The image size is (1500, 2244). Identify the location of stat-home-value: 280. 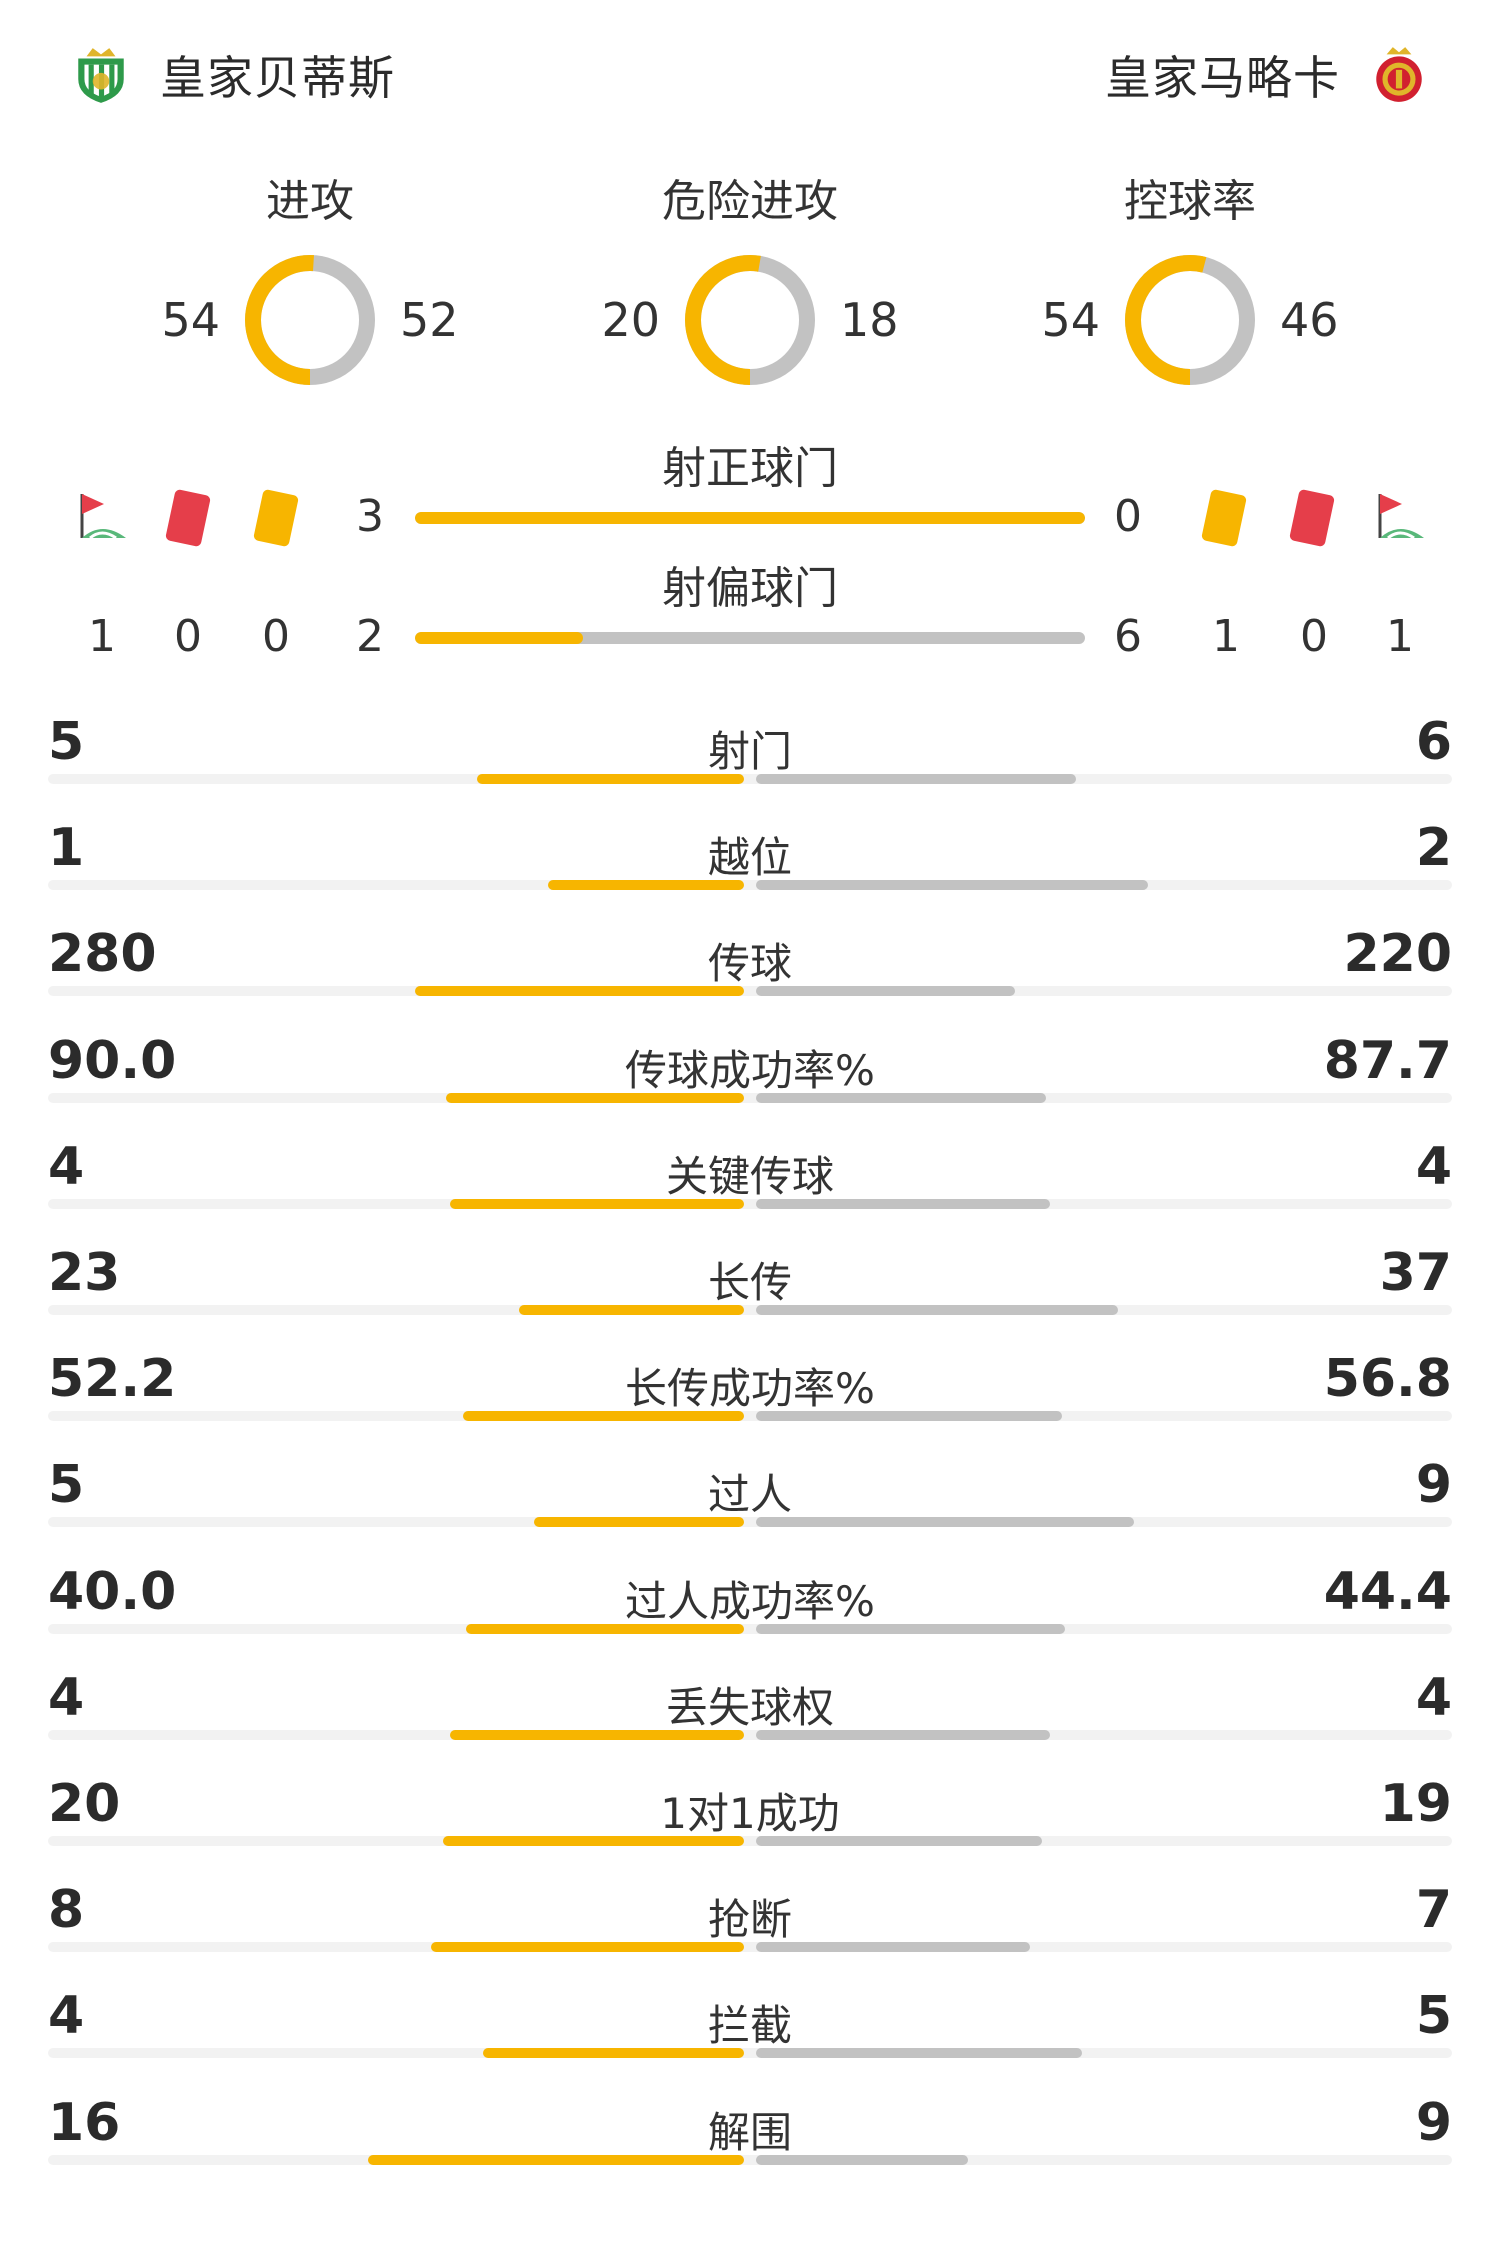
(102, 954).